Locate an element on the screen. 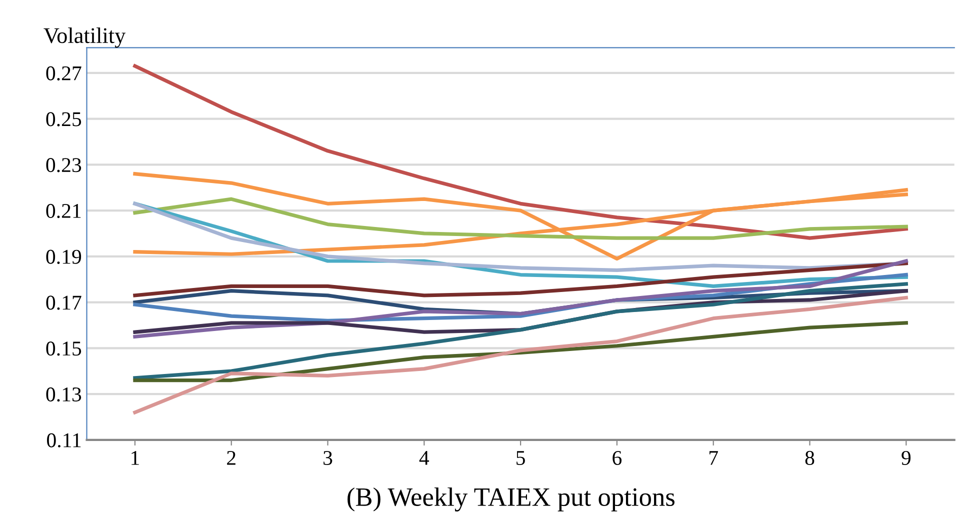 This screenshot has width=964, height=530. x-tick-label: 4 is located at coordinates (424, 458).